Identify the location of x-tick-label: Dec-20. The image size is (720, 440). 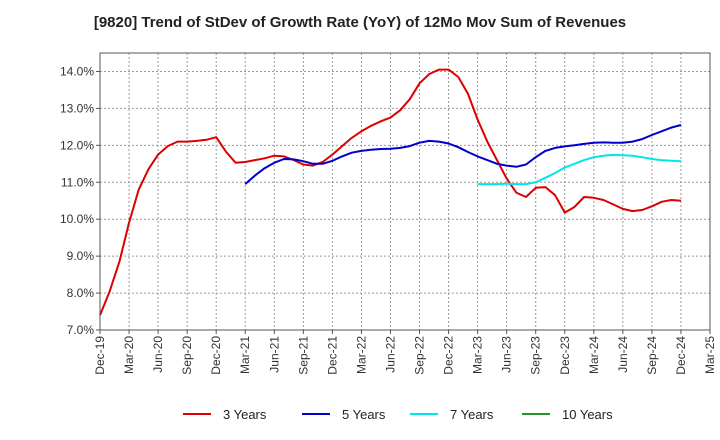
(216, 355).